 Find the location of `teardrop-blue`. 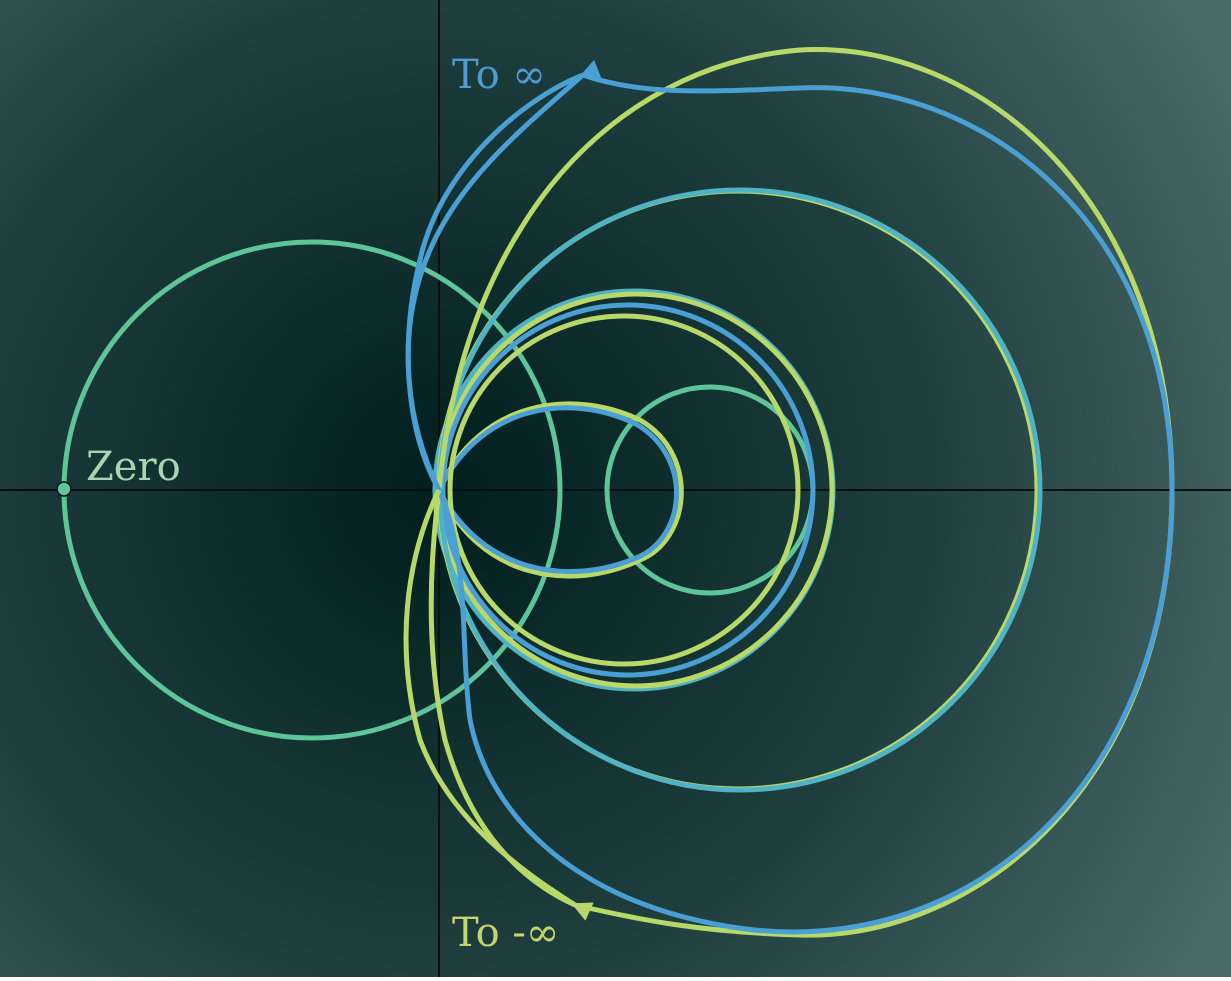

teardrop-blue is located at coordinates (558, 490).